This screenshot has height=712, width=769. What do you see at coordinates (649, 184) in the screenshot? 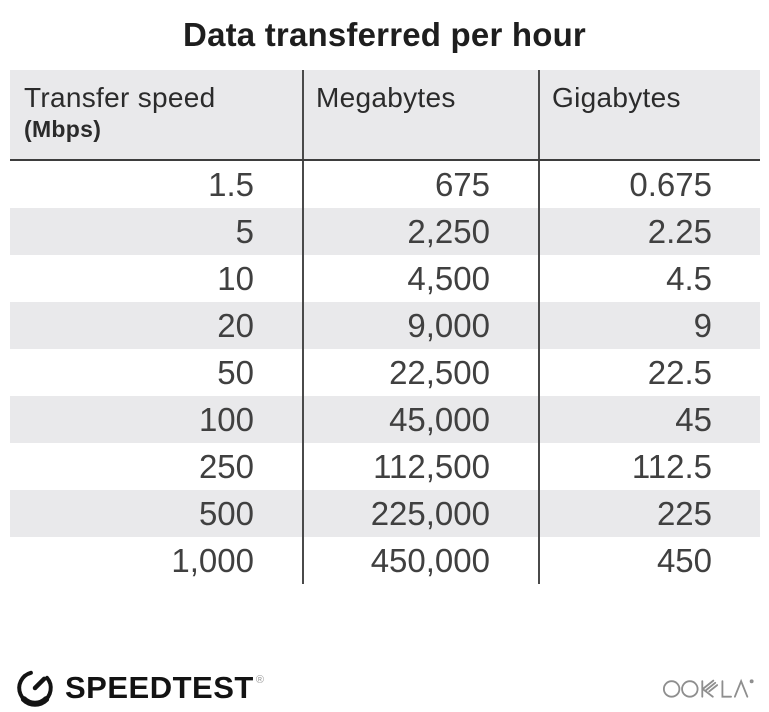
I see `table-cell: 0.675` at bounding box center [649, 184].